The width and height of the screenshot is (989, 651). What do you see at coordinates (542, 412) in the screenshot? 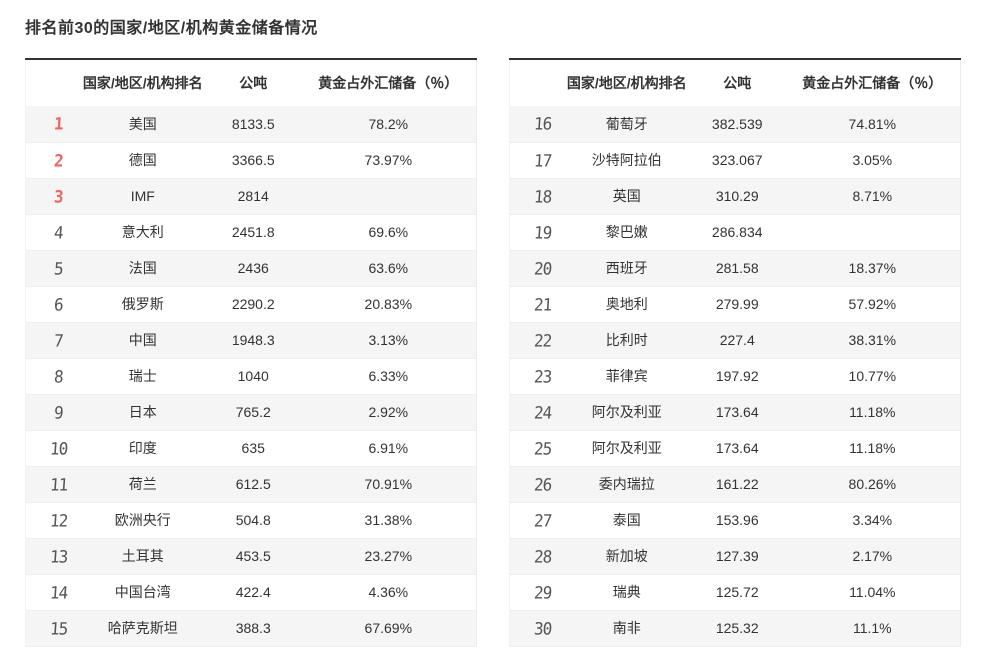
I see `rank-number: 24` at bounding box center [542, 412].